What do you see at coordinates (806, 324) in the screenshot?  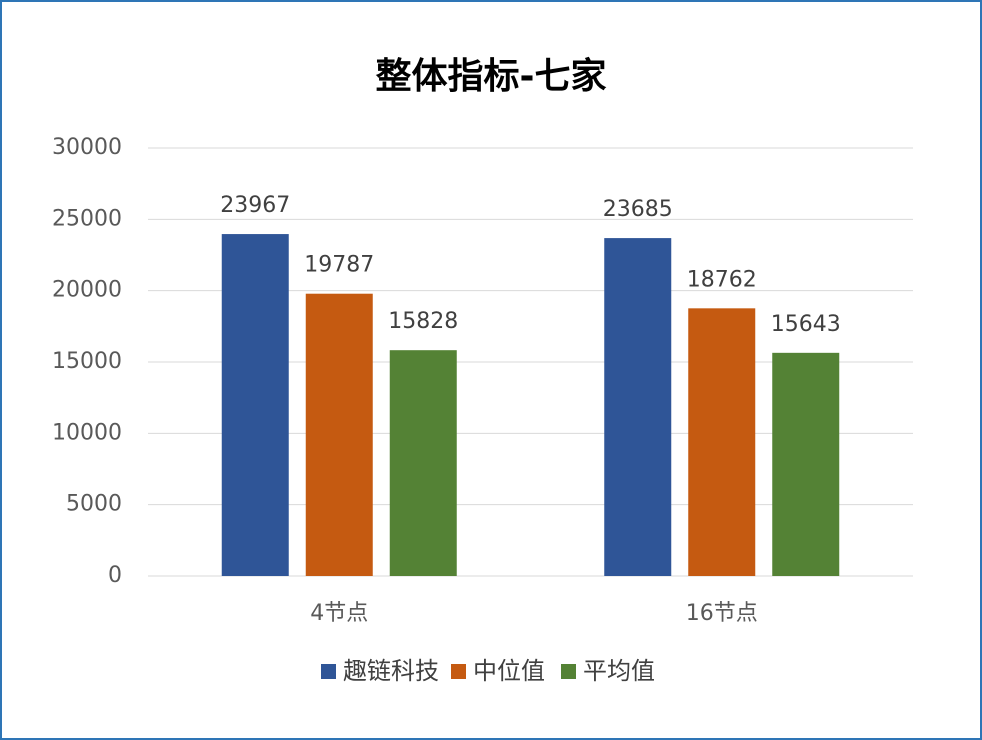 I see `value-label: 15643` at bounding box center [806, 324].